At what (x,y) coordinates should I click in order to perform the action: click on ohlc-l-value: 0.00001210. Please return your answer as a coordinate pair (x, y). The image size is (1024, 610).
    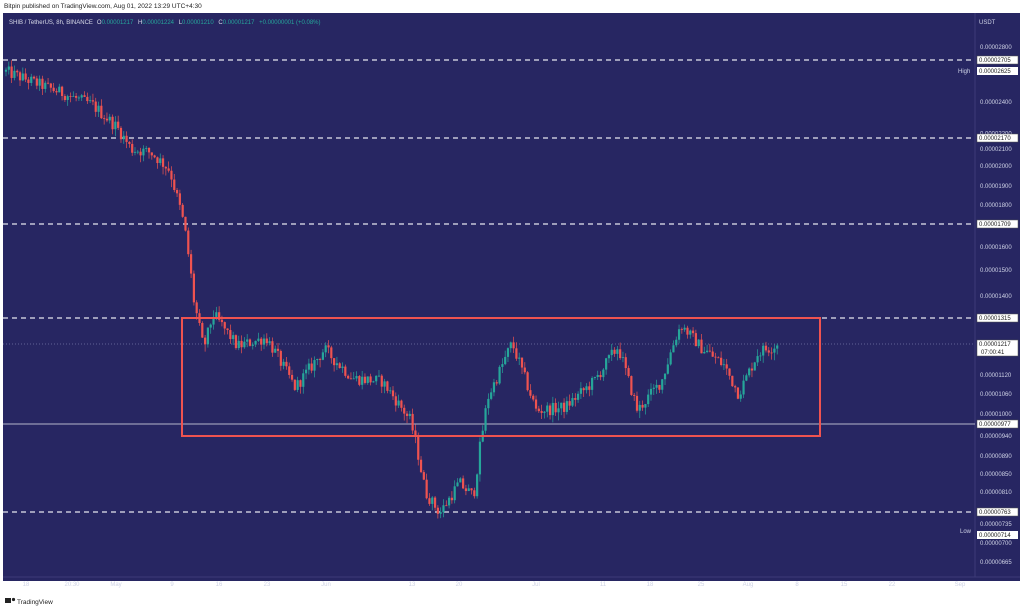
    Looking at the image, I should click on (198, 23).